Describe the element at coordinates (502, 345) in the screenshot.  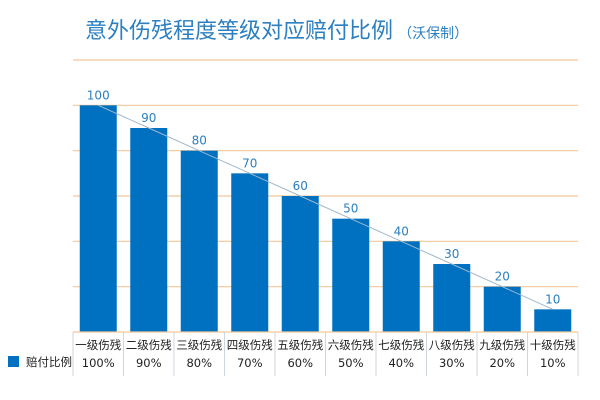
I see `x-tick-label: 九级伤残` at that location.